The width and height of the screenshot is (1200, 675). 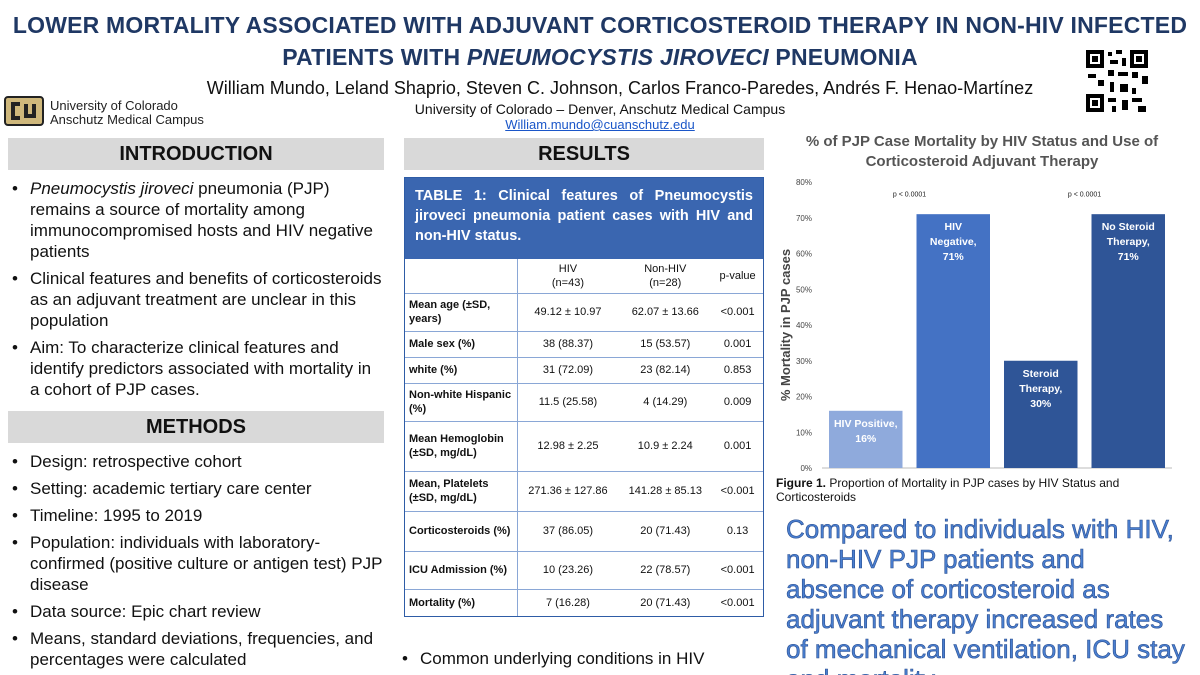 What do you see at coordinates (568, 343) in the screenshot?
I see `cell-hiv: 38 (88.37)` at bounding box center [568, 343].